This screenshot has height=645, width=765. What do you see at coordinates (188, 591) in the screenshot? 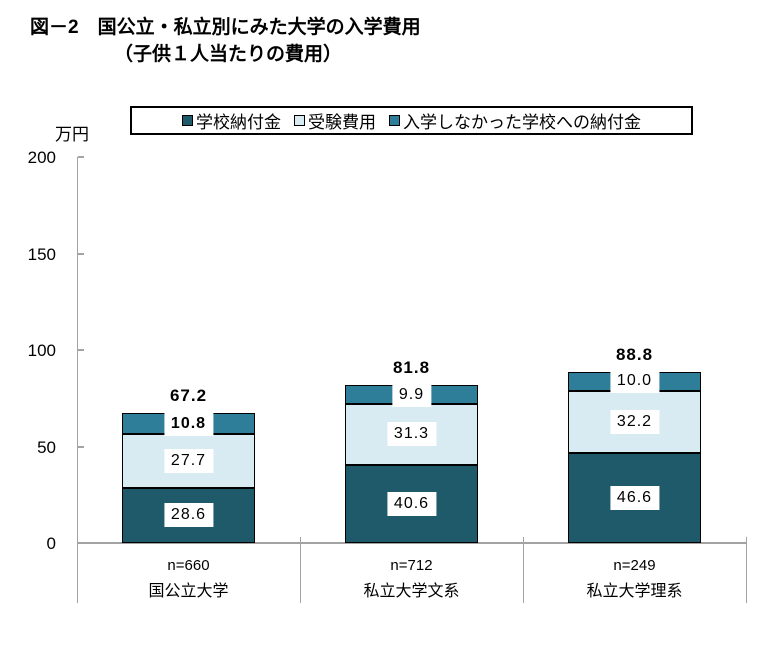
I see `category-label: 国公立大学` at bounding box center [188, 591].